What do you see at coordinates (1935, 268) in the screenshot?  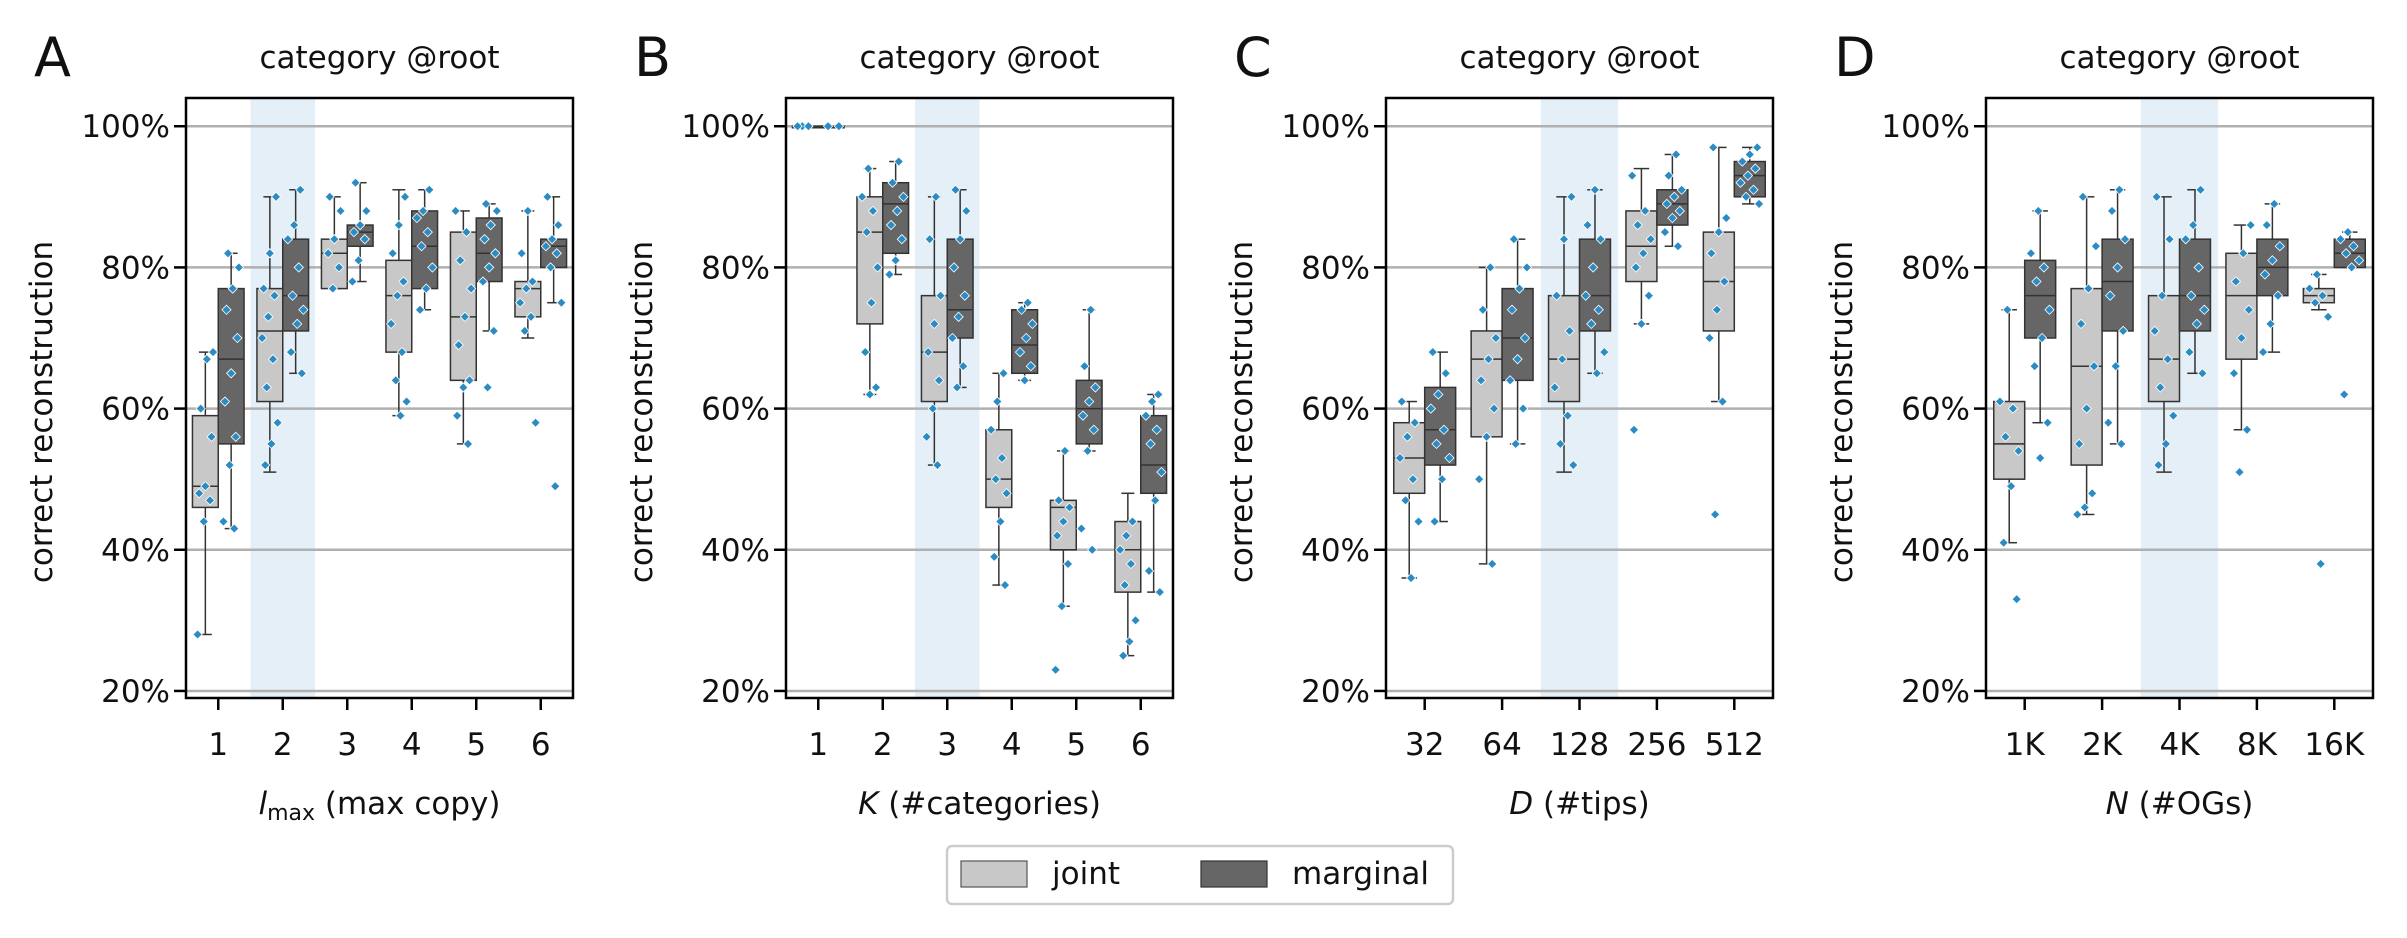 I see `y-tick-label: 80%` at bounding box center [1935, 268].